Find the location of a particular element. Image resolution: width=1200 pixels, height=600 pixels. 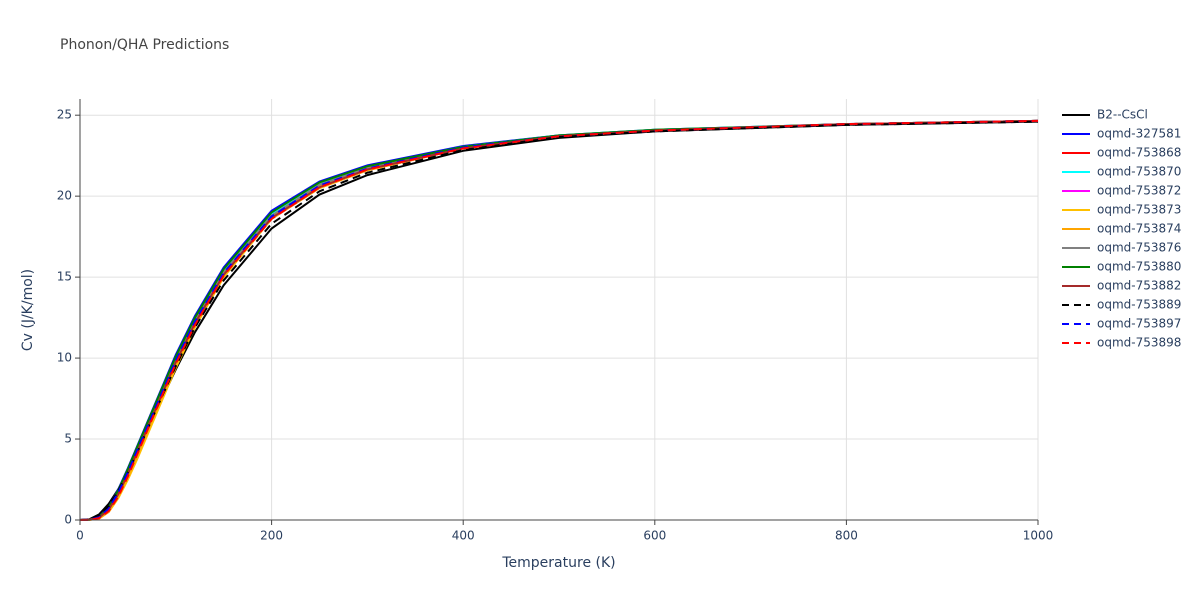

x-tick-label: 1000 is located at coordinates (1038, 536).